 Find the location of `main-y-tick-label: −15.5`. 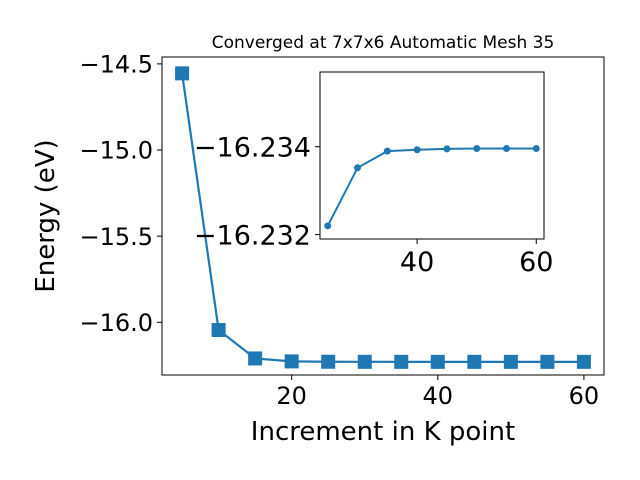

main-y-tick-label: −15.5 is located at coordinates (116, 237).